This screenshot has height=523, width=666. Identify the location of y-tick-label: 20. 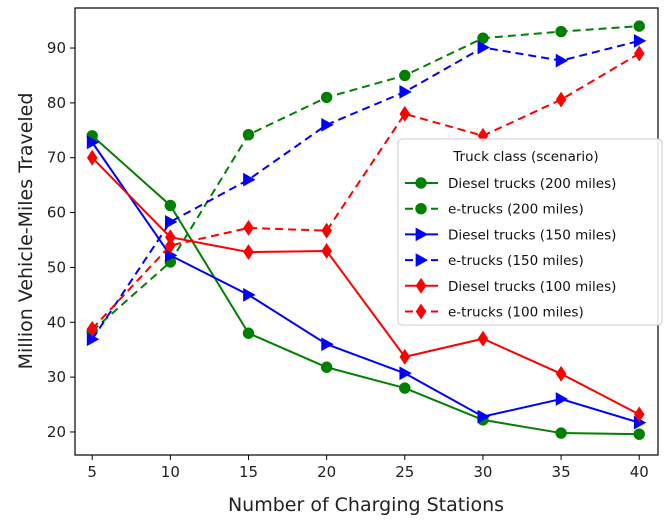
(56, 432).